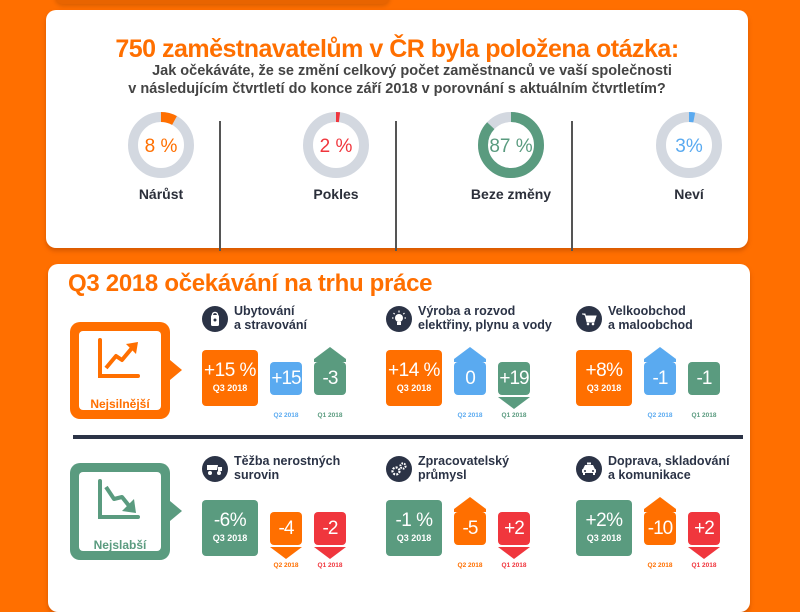 This screenshot has width=800, height=612. What do you see at coordinates (649, 475) in the screenshot?
I see `sector-name-line2: a komunikace` at bounding box center [649, 475].